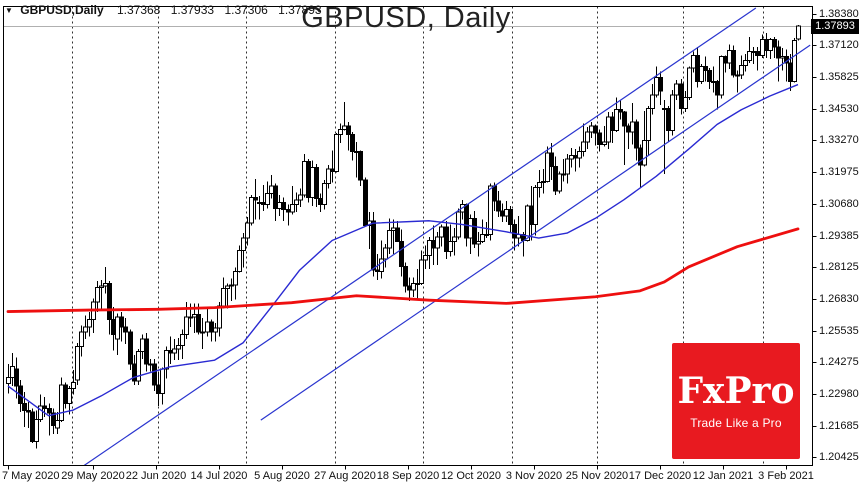  I want to click on y-axis-label: 1.21685, so click(839, 425).